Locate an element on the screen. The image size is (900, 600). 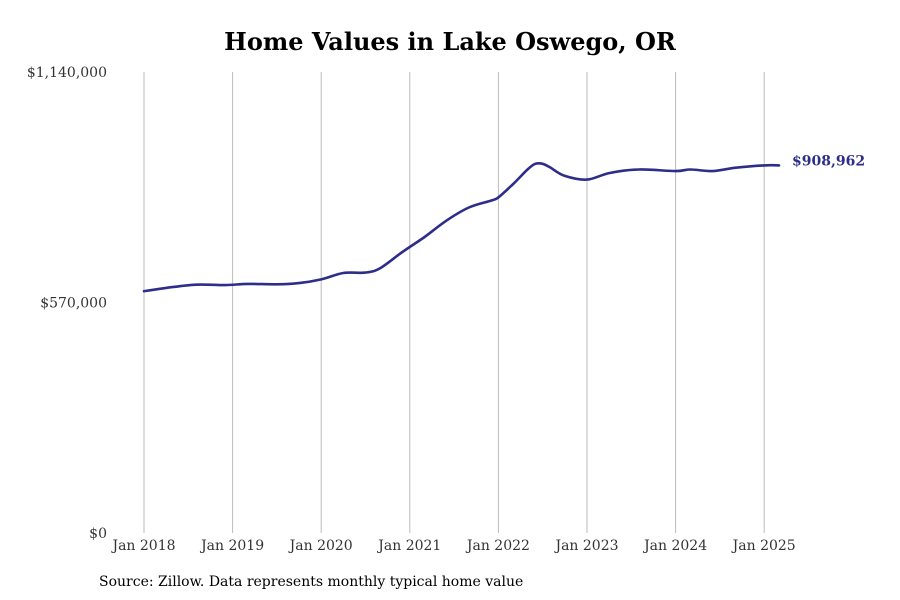
chart-title: Home Values in Lake Oswego, OR is located at coordinates (450, 41).